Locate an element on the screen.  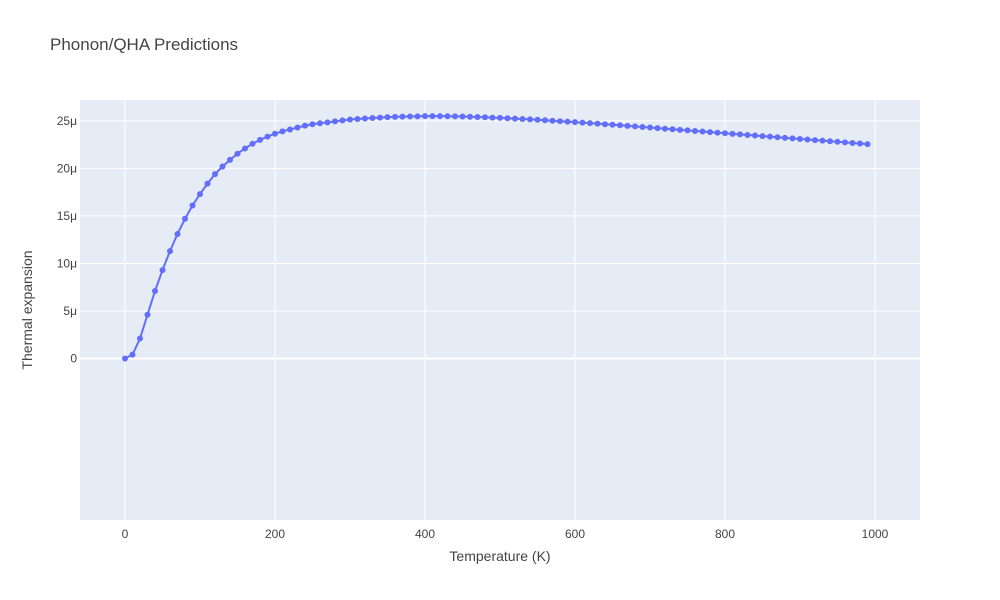
x-tick-label: 200 is located at coordinates (275, 534).